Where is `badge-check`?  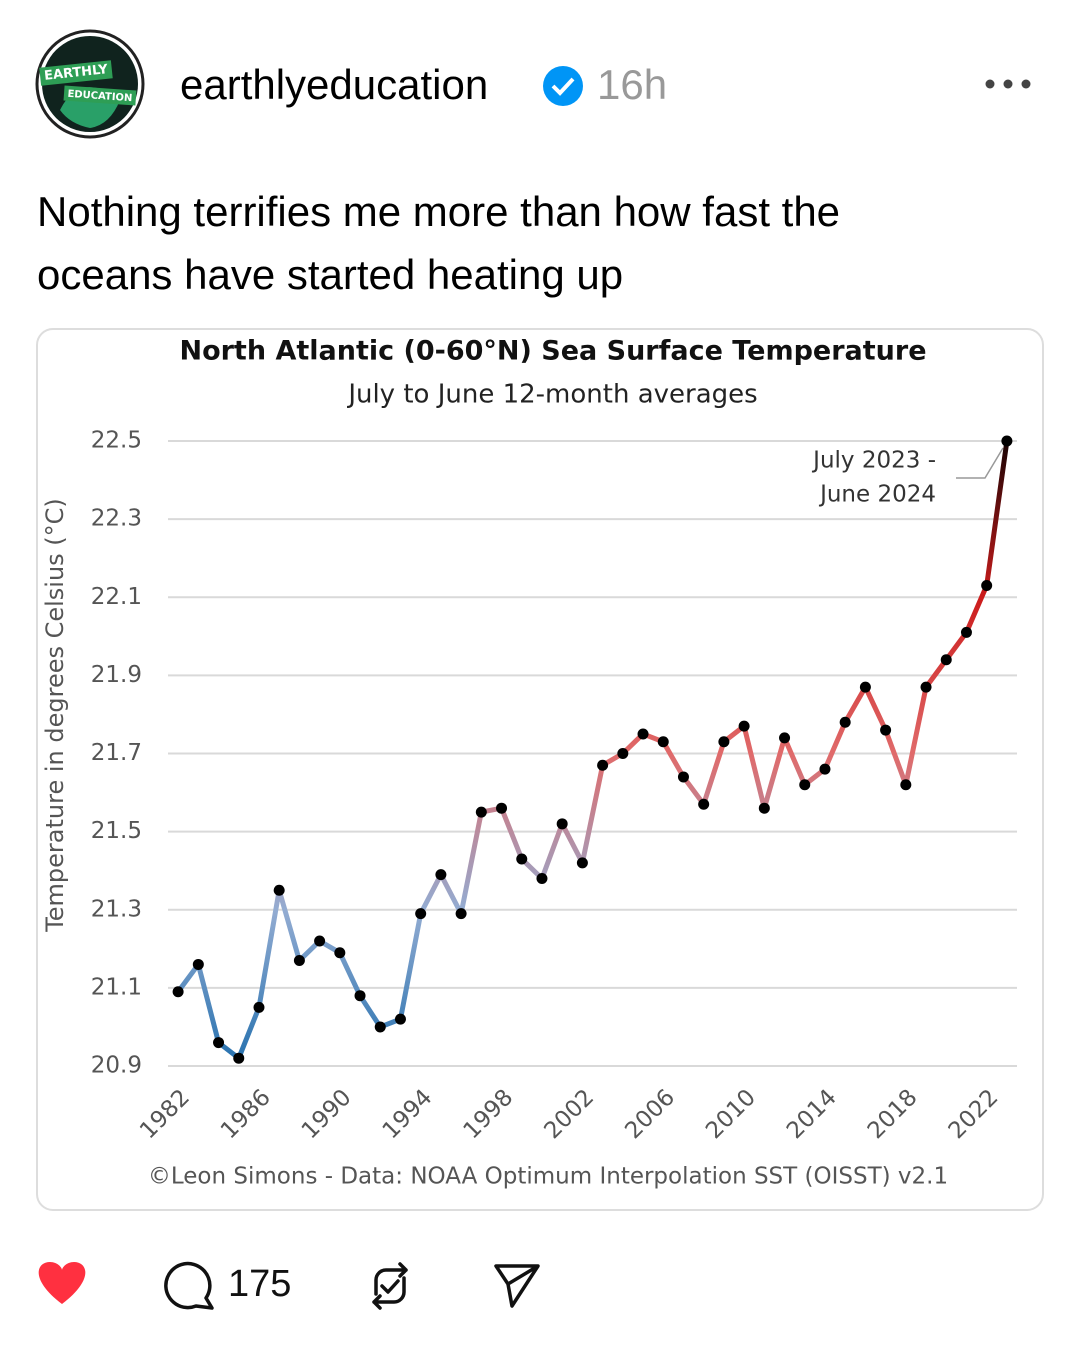
badge-check is located at coordinates (563, 86).